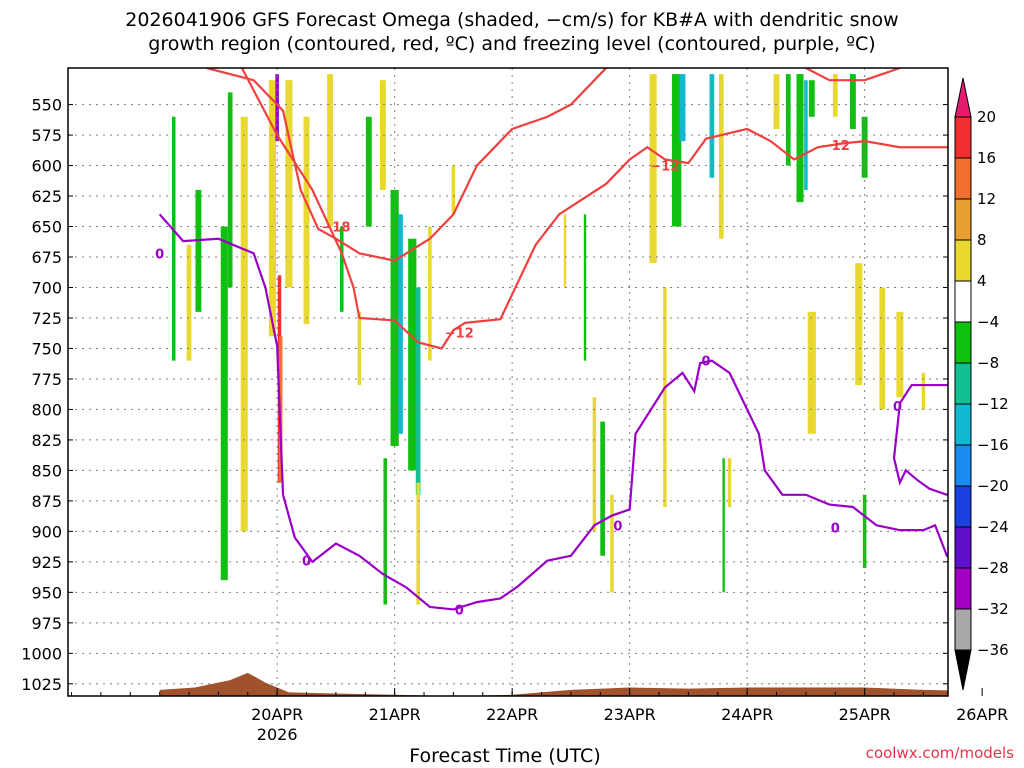  I want to click on colorbar-top-arrow, so click(963, 97).